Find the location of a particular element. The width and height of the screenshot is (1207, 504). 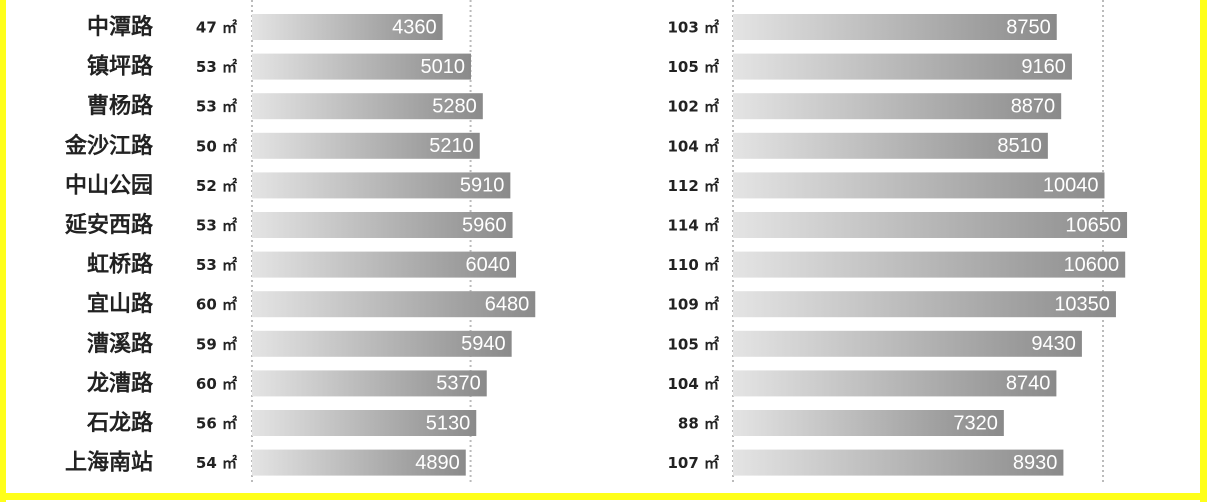

value-label: 8930 is located at coordinates (1035, 463).